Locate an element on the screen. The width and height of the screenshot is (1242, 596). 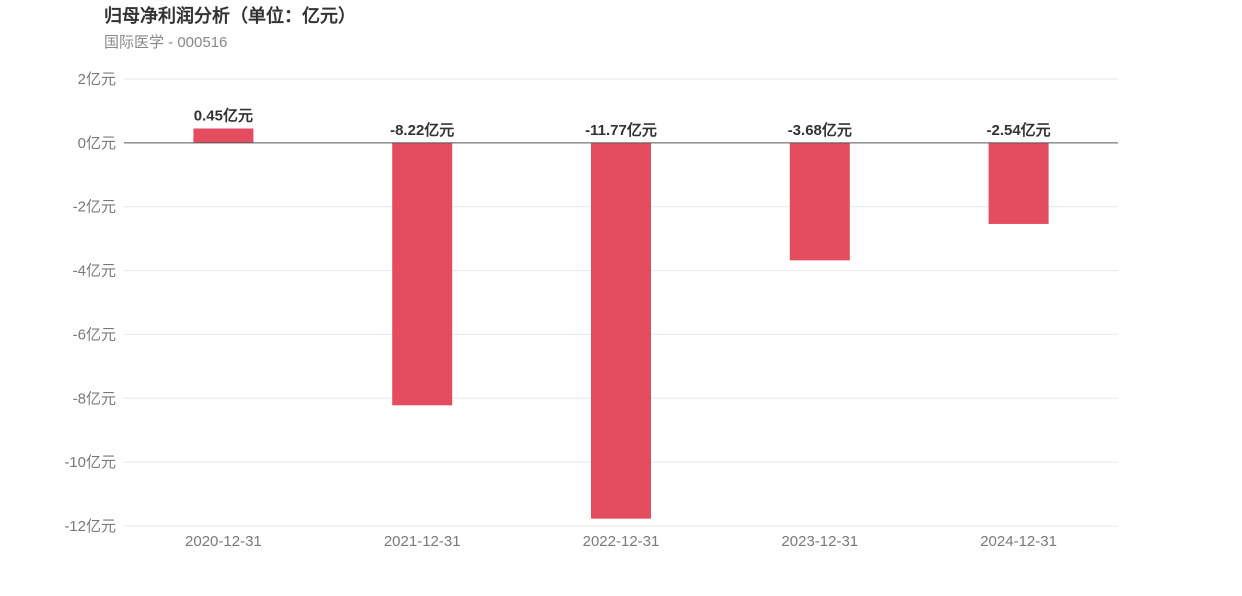
x-tick-label: 2023-12-31 is located at coordinates (819, 541).